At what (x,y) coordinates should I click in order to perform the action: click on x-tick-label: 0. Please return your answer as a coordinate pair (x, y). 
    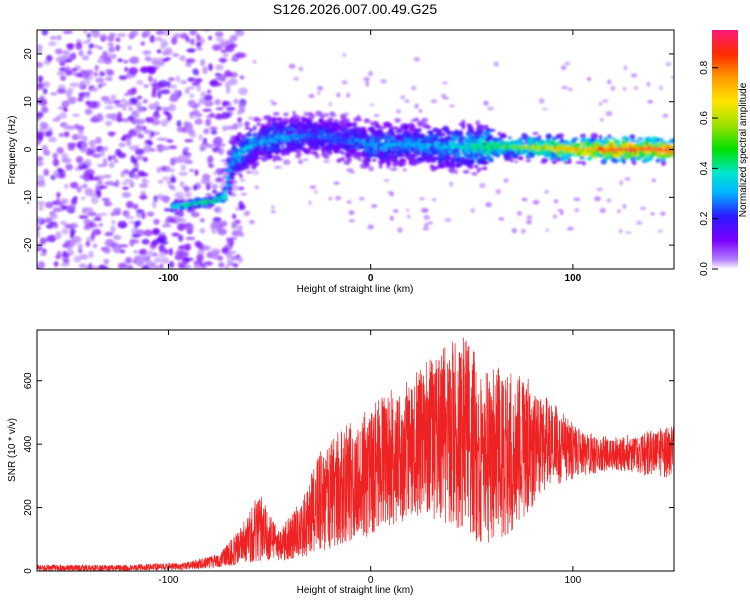
    Looking at the image, I should click on (371, 278).